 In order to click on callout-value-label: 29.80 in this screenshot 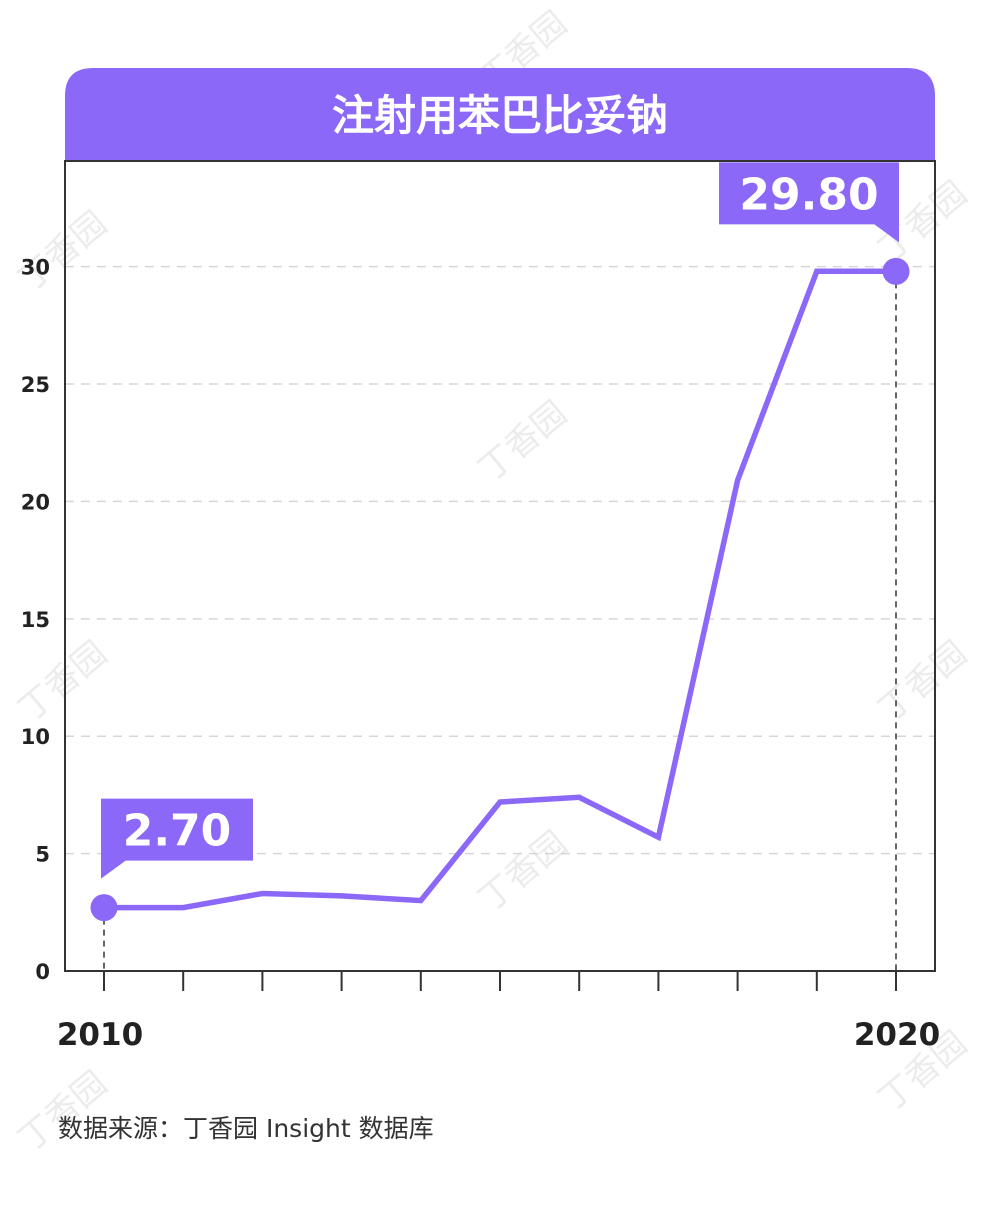, I will do `click(808, 194)`.